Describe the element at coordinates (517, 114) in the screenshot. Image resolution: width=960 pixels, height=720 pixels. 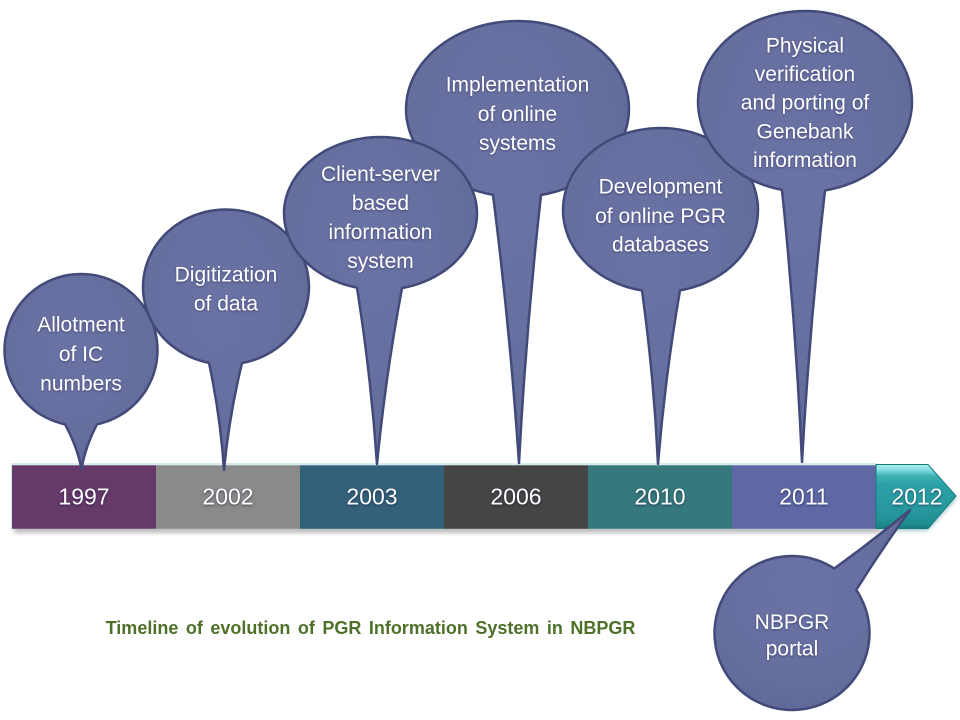
I see `svg-text: of online` at that location.